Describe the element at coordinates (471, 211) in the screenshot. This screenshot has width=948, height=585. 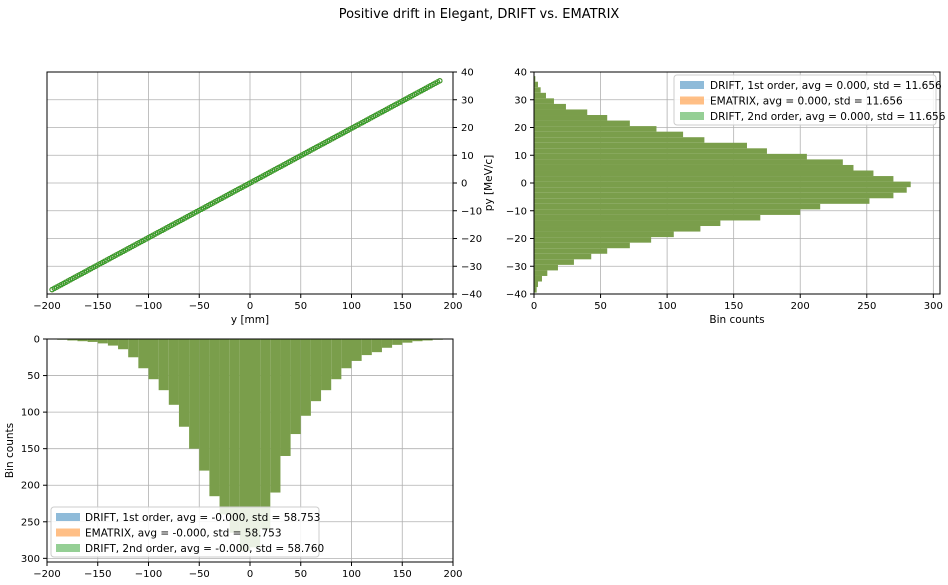
I see `scatter-y-tick-label: −10` at that location.